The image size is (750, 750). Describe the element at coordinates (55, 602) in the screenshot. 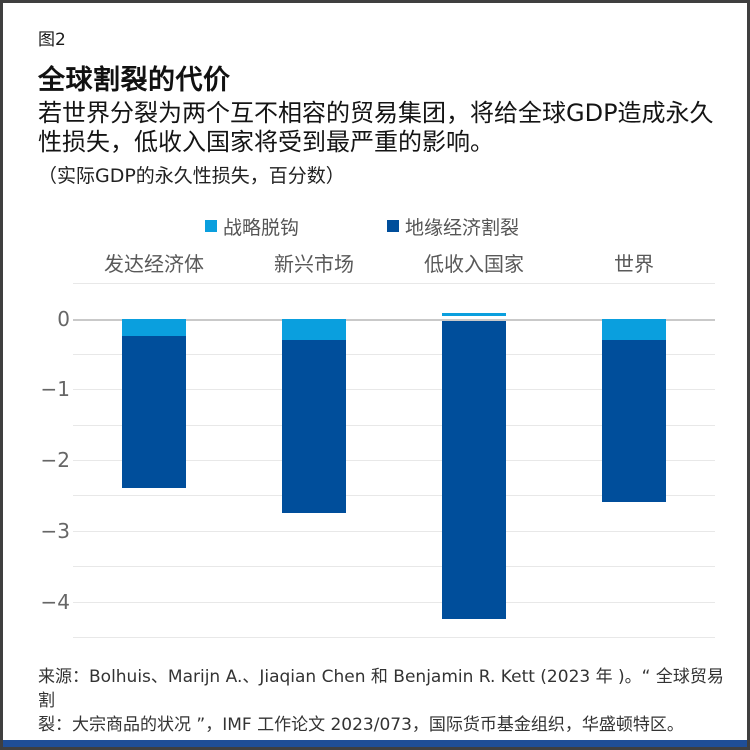

I see `y-axis-tick-label: −4` at that location.